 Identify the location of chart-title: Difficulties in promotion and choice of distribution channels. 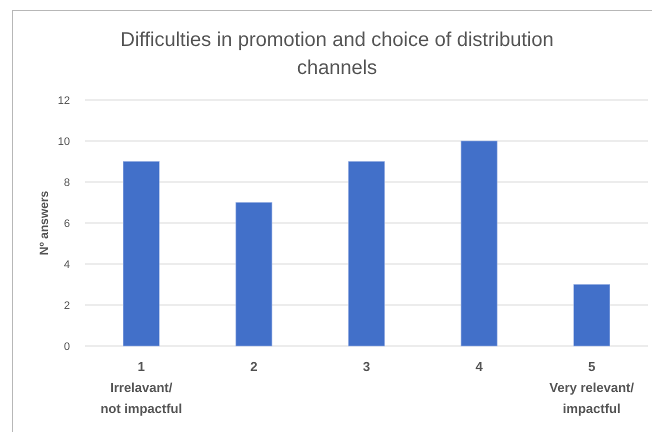
(337, 54).